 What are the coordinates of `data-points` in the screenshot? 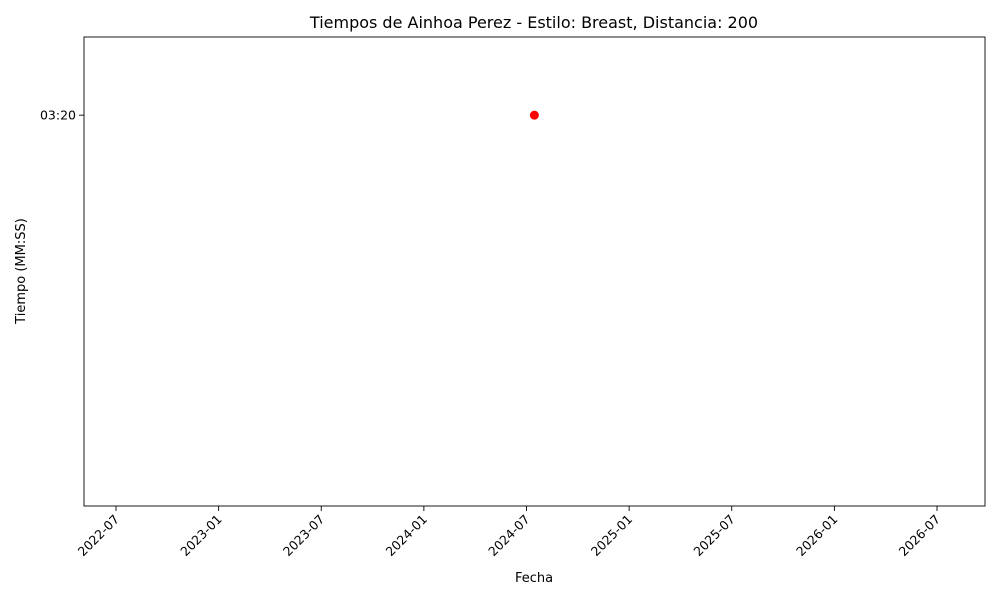 It's located at (534, 115).